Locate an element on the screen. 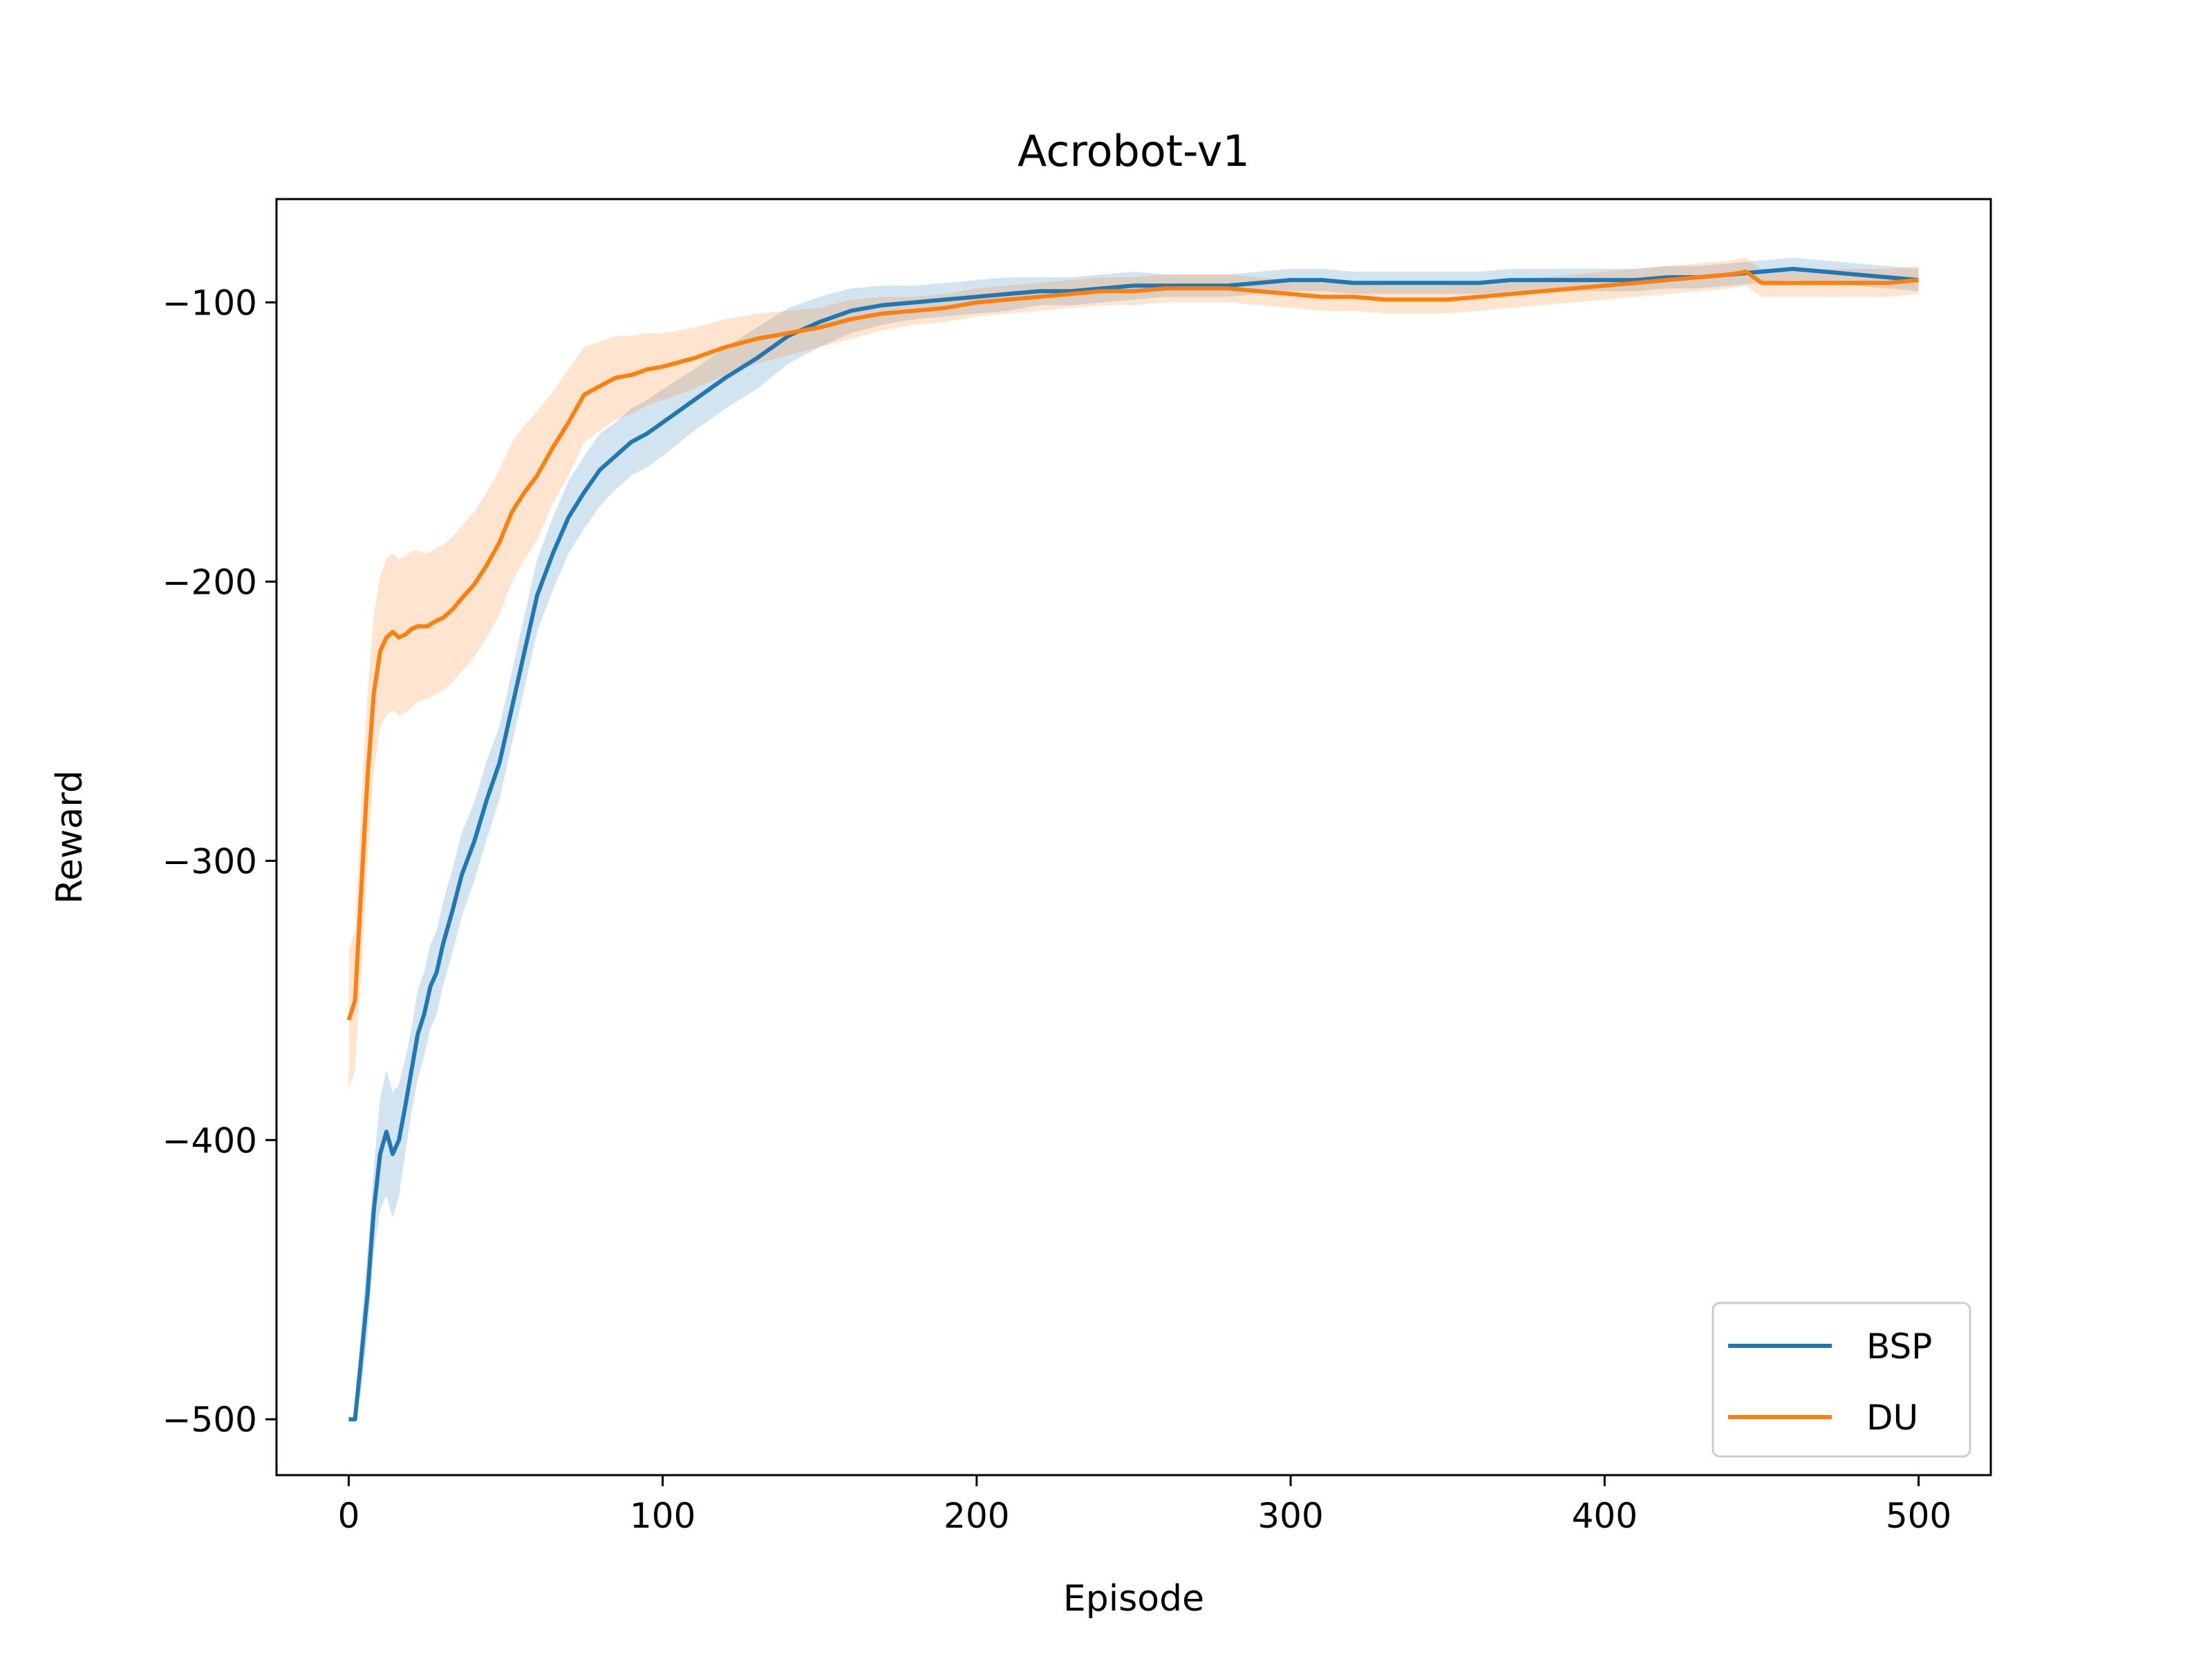  x-tick-label: 300 is located at coordinates (1290, 1516).